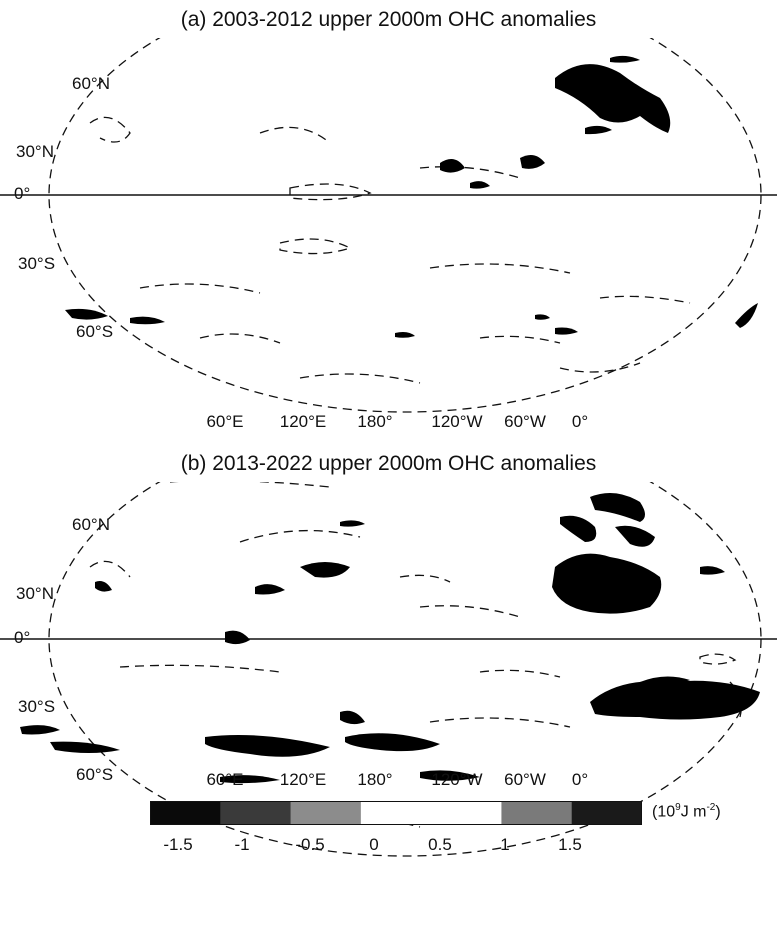  I want to click on colorbar-tick: 1, so click(505, 844).